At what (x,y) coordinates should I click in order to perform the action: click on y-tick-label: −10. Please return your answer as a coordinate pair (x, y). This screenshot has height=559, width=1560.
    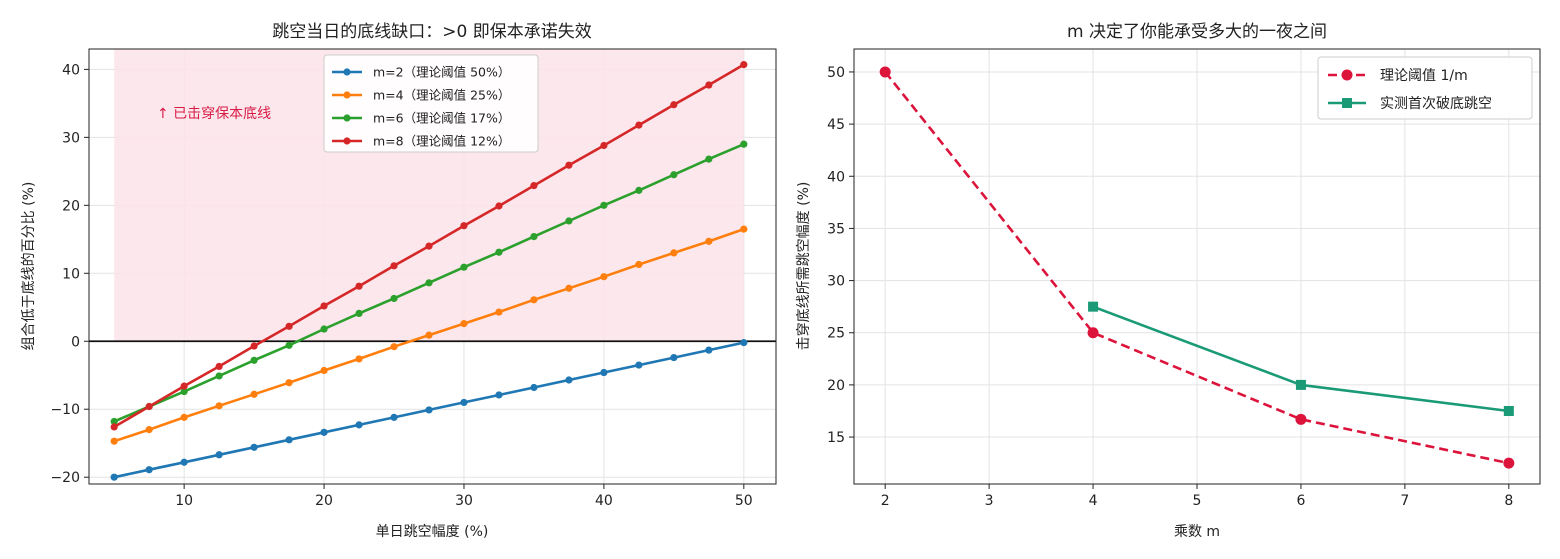
    Looking at the image, I should click on (65, 410).